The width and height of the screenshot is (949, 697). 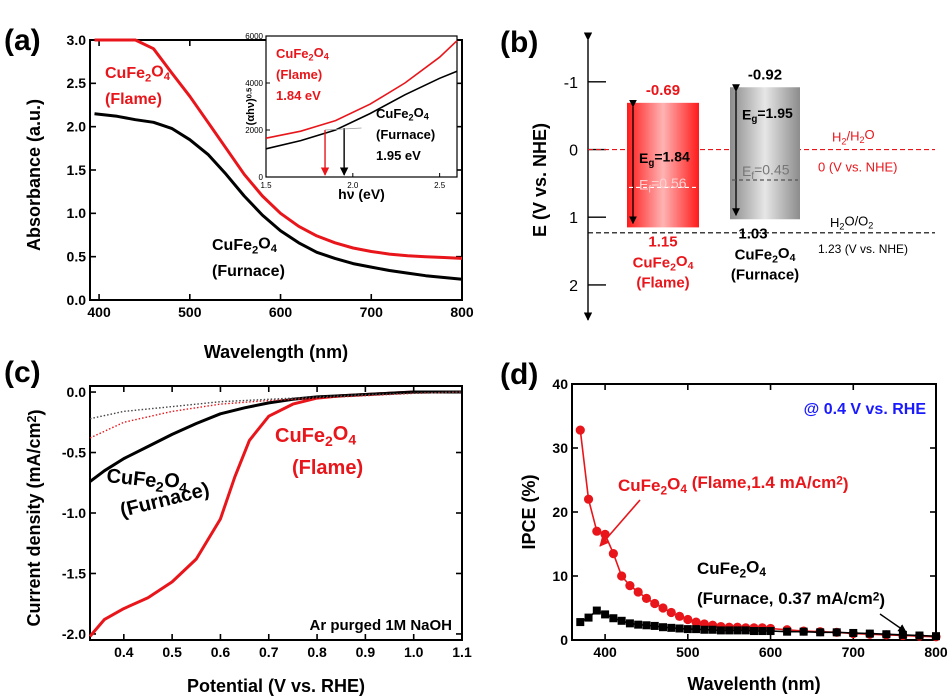 I want to click on y-tick-label: 2, so click(x=573, y=286).